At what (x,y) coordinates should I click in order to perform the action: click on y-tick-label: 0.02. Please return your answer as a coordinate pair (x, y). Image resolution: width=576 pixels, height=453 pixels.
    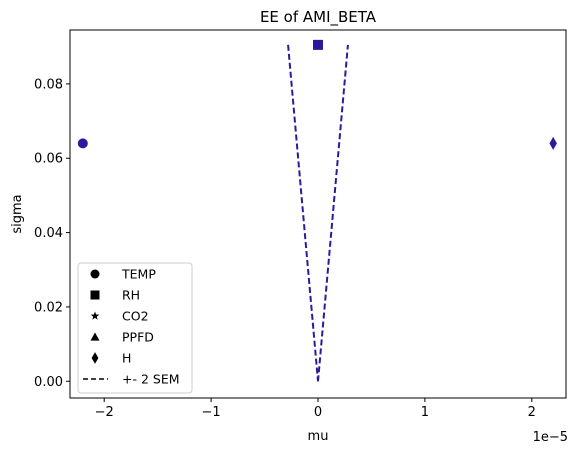
    Looking at the image, I should click on (48, 307).